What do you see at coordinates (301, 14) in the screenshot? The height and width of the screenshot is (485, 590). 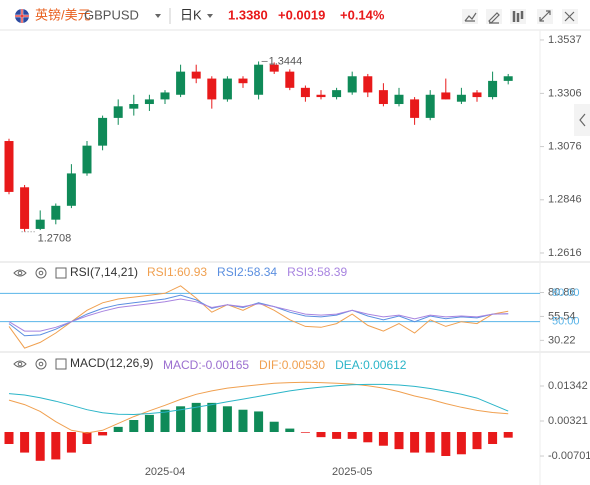 I see `price-change: +0.0019` at bounding box center [301, 14].